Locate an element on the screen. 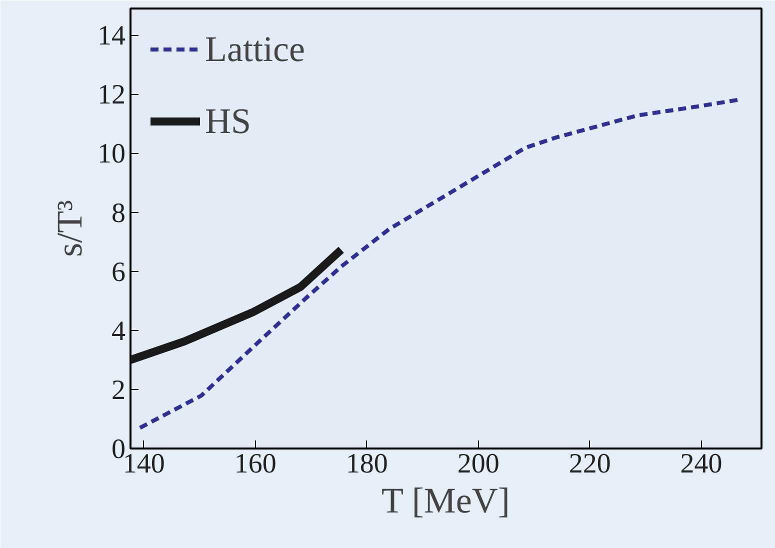  y-tick-label: 4 is located at coordinates (119, 331).